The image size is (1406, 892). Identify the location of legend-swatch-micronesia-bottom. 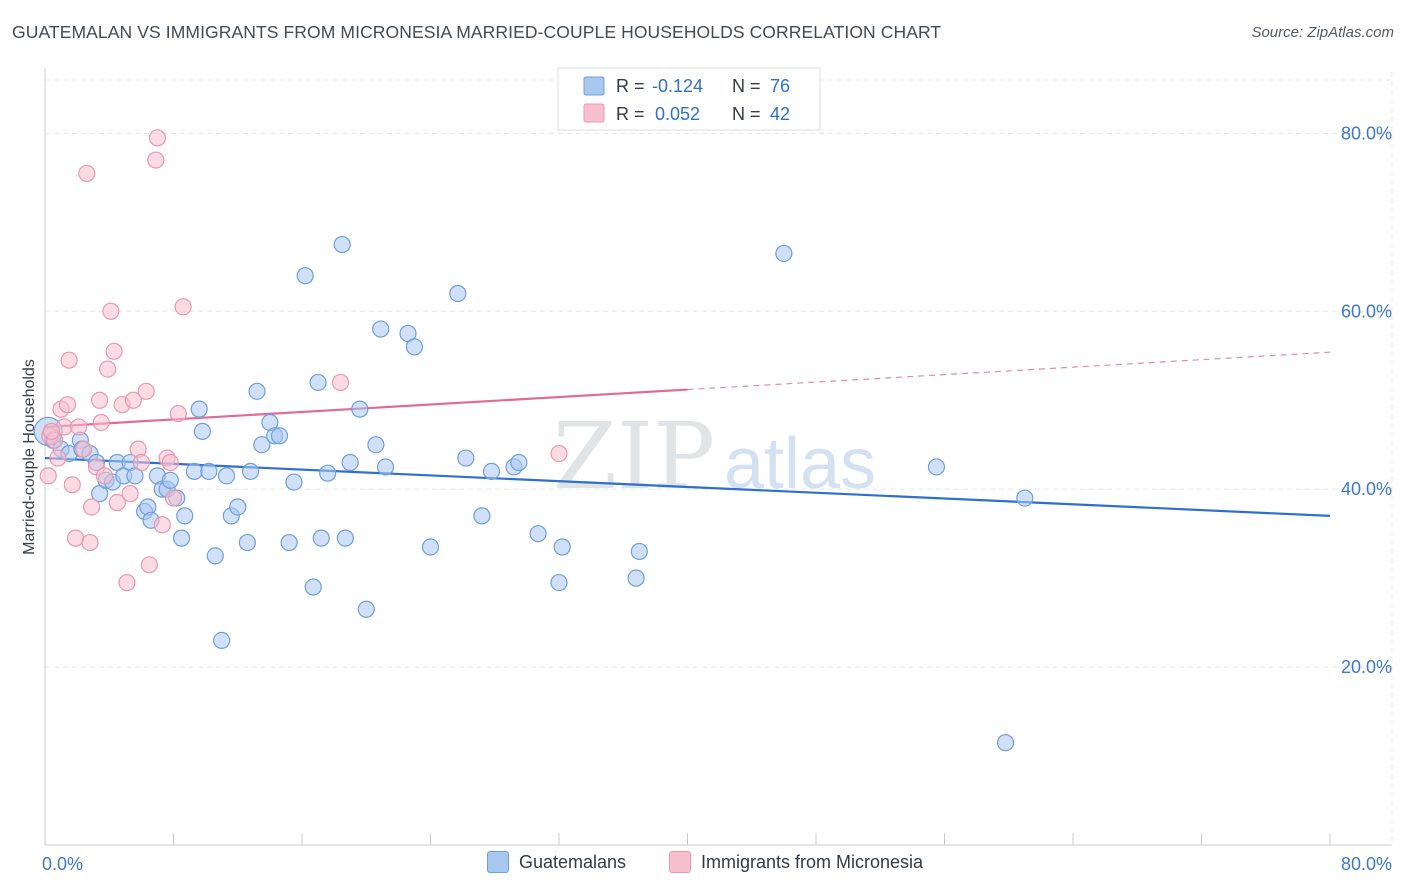
(680, 862).